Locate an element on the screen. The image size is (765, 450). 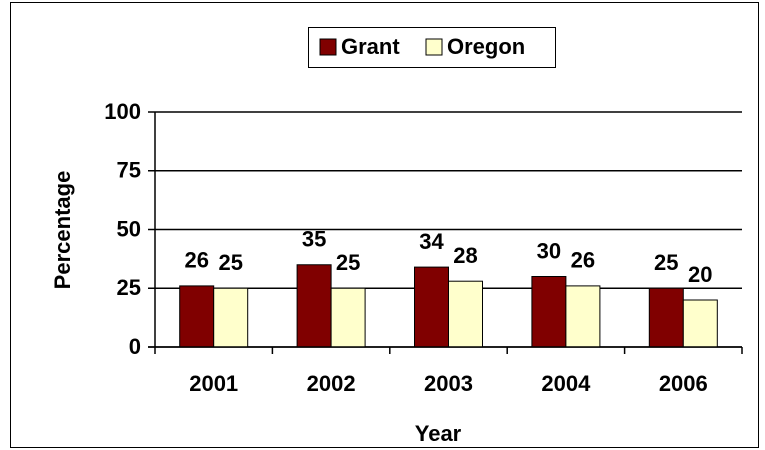
legend-label: Oregon is located at coordinates (486, 46).